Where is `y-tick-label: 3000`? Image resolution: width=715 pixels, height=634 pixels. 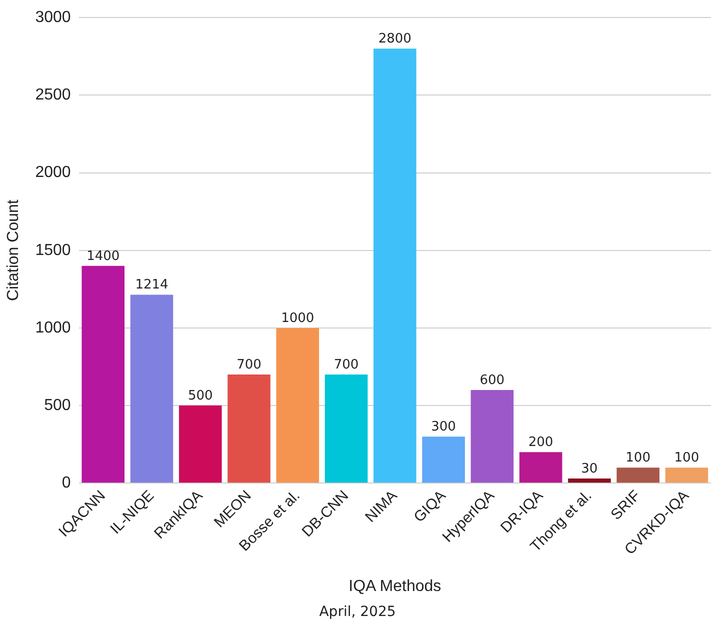 y-tick-label: 3000 is located at coordinates (53, 17).